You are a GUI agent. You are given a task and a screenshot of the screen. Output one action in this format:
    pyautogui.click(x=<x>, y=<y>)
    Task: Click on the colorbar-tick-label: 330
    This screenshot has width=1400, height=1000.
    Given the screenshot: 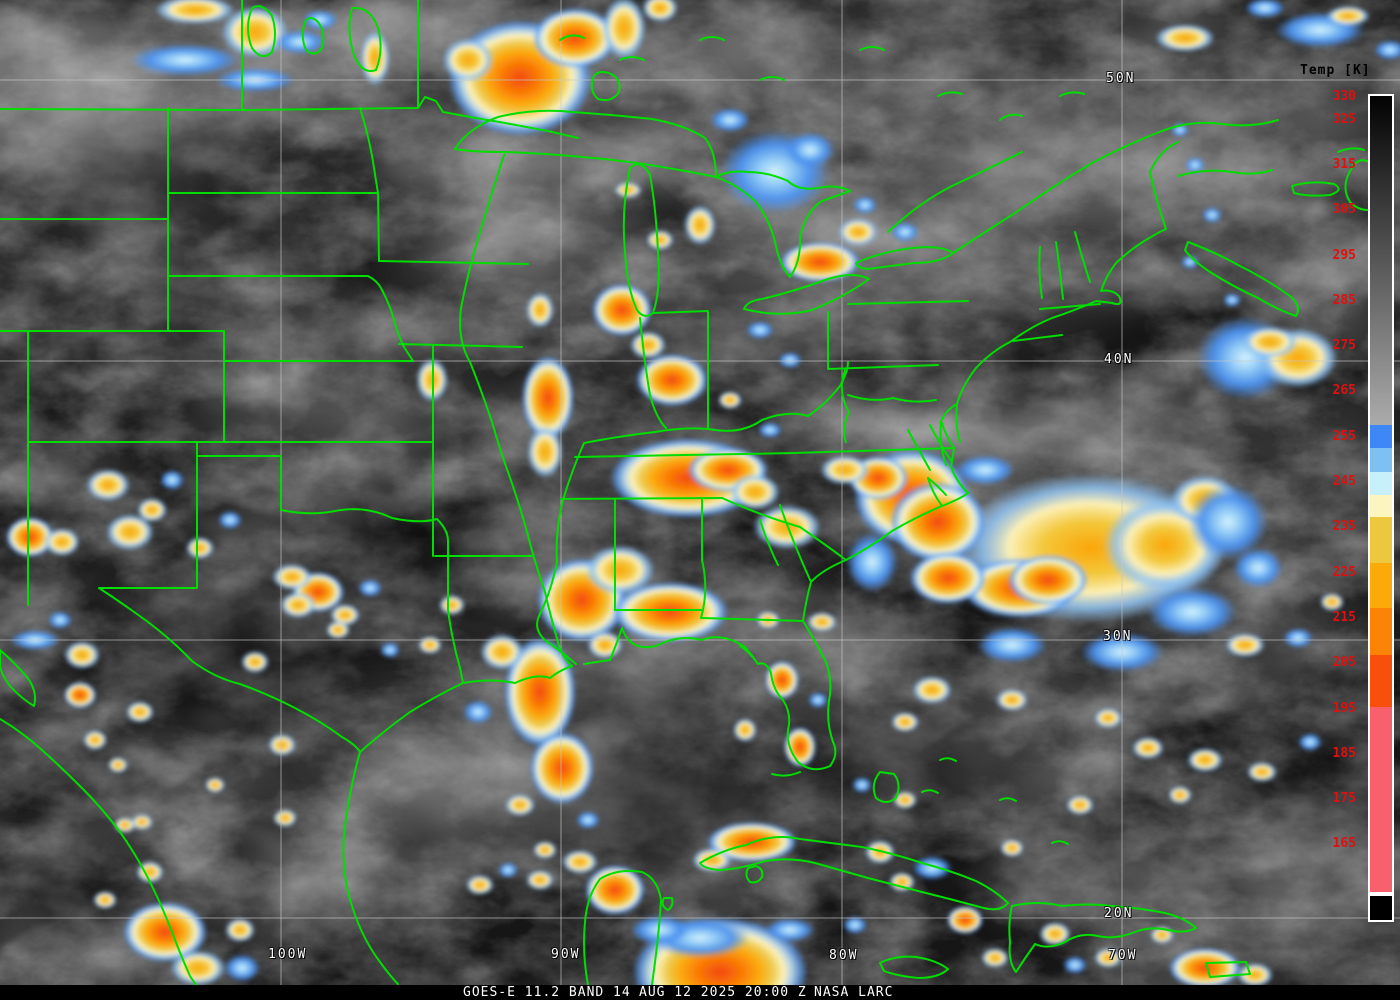 What is the action you would take?
    pyautogui.click(x=1344, y=96)
    